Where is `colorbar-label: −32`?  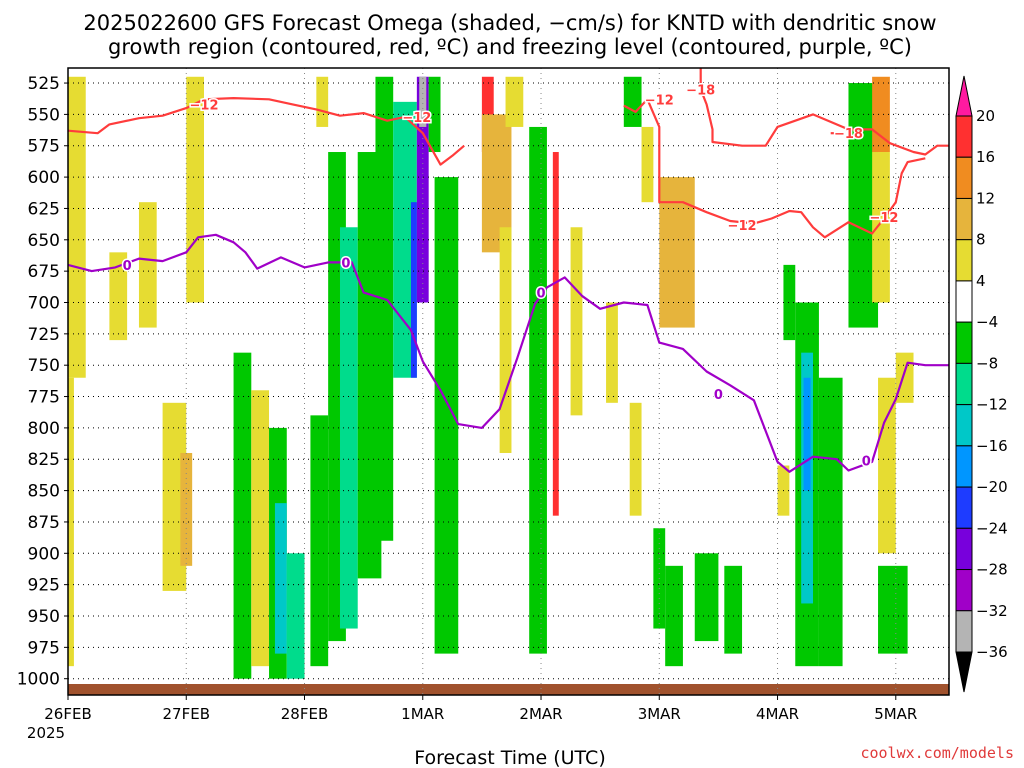
colorbar-label: −32 is located at coordinates (992, 611).